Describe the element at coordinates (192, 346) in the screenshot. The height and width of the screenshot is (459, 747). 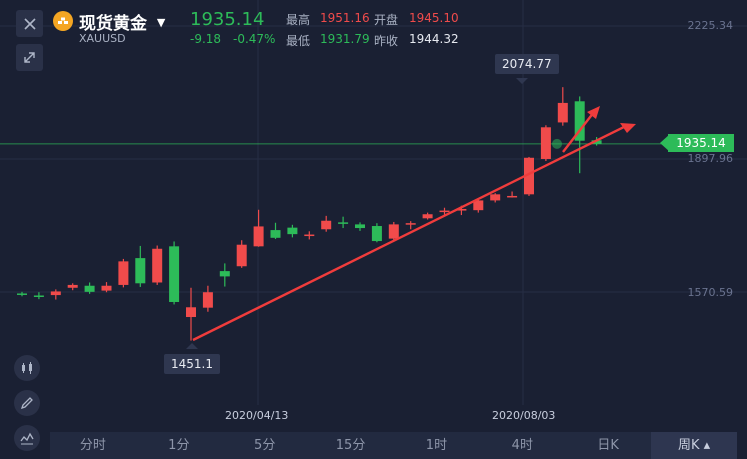
I see `low-callout-pointer` at that location.